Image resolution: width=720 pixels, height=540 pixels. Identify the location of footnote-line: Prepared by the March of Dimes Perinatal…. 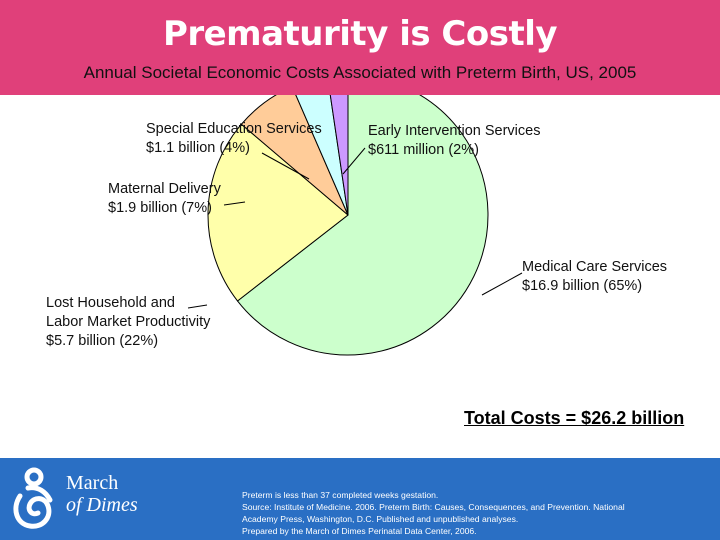
(359, 531).